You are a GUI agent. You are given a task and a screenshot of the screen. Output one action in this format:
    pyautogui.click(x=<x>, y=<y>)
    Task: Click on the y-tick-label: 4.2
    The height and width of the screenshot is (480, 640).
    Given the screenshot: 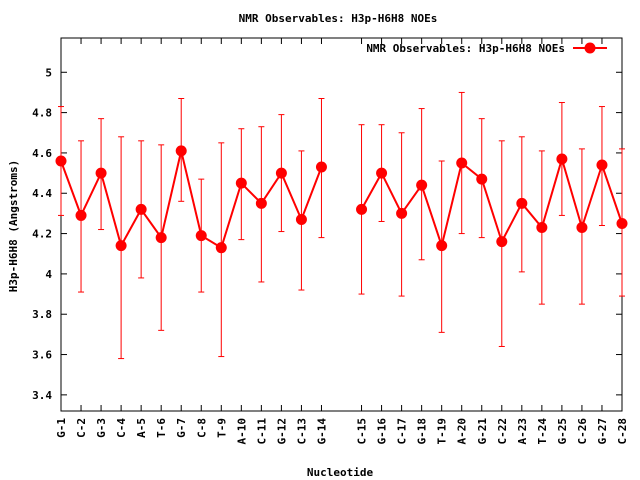 What is the action you would take?
    pyautogui.click(x=42, y=234)
    